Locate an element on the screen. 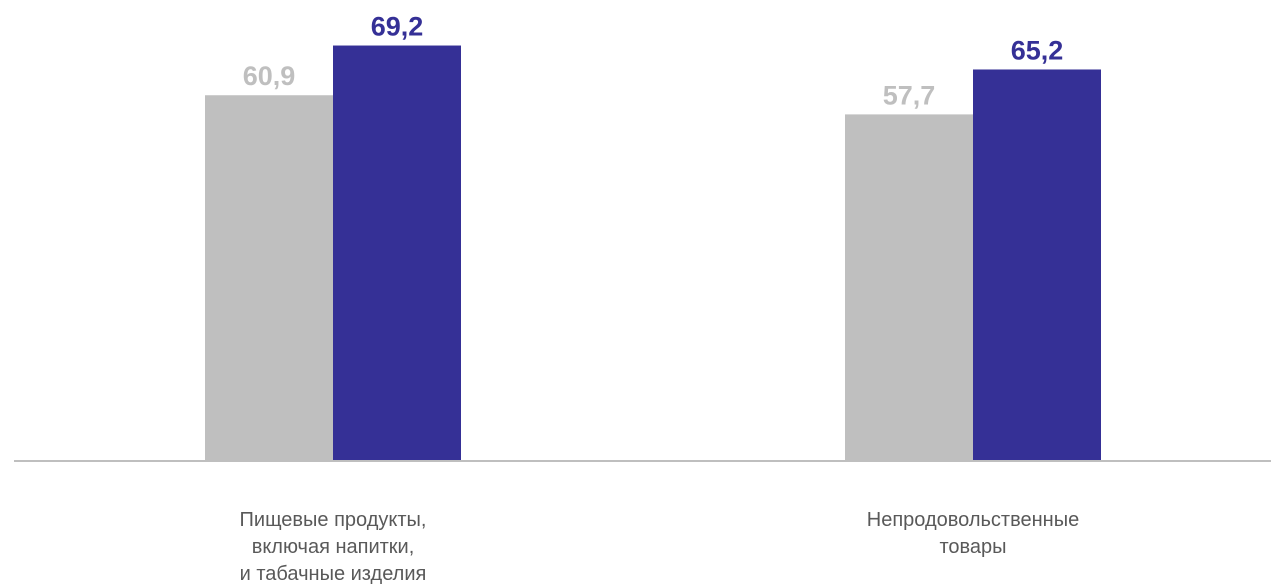 The height and width of the screenshot is (585, 1271). category-label-1-line-1: Пищевые продукты, is located at coordinates (333, 520).